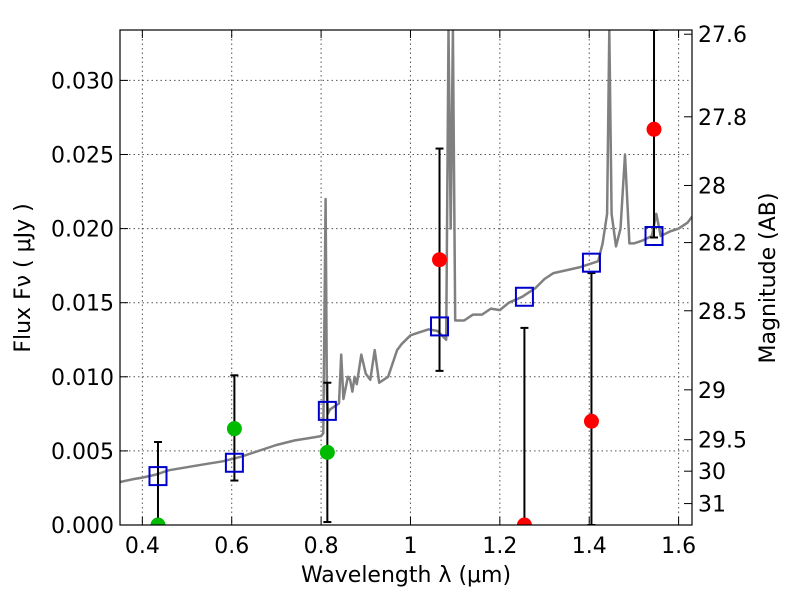 This screenshot has height=600, width=800. I want to click on x-tick-label: 1.2, so click(499, 546).